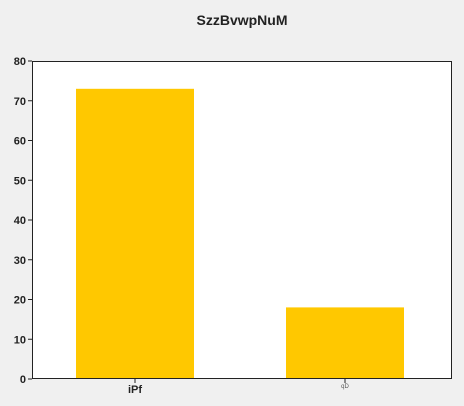  I want to click on x-tick-label-iPf: iPf, so click(135, 390).